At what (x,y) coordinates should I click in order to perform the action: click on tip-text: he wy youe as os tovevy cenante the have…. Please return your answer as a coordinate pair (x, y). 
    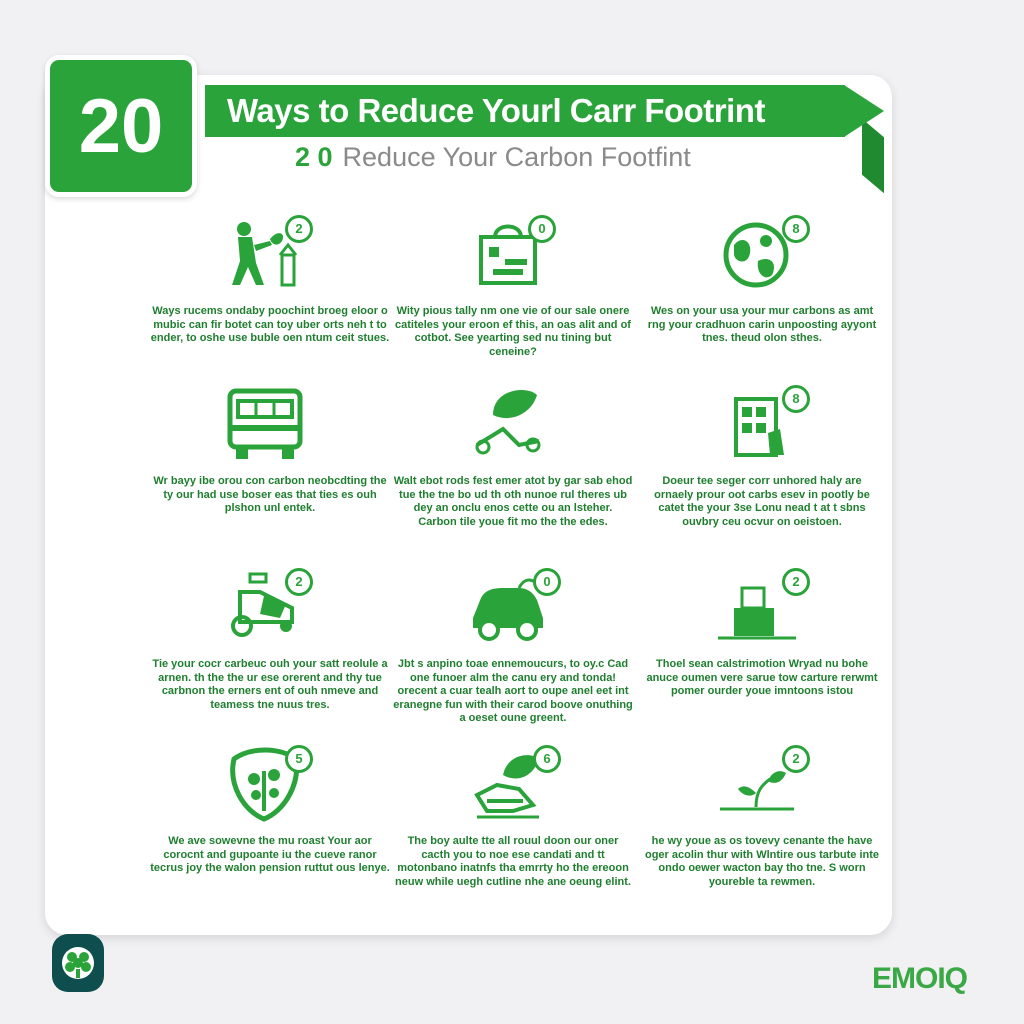
    Looking at the image, I should click on (762, 861).